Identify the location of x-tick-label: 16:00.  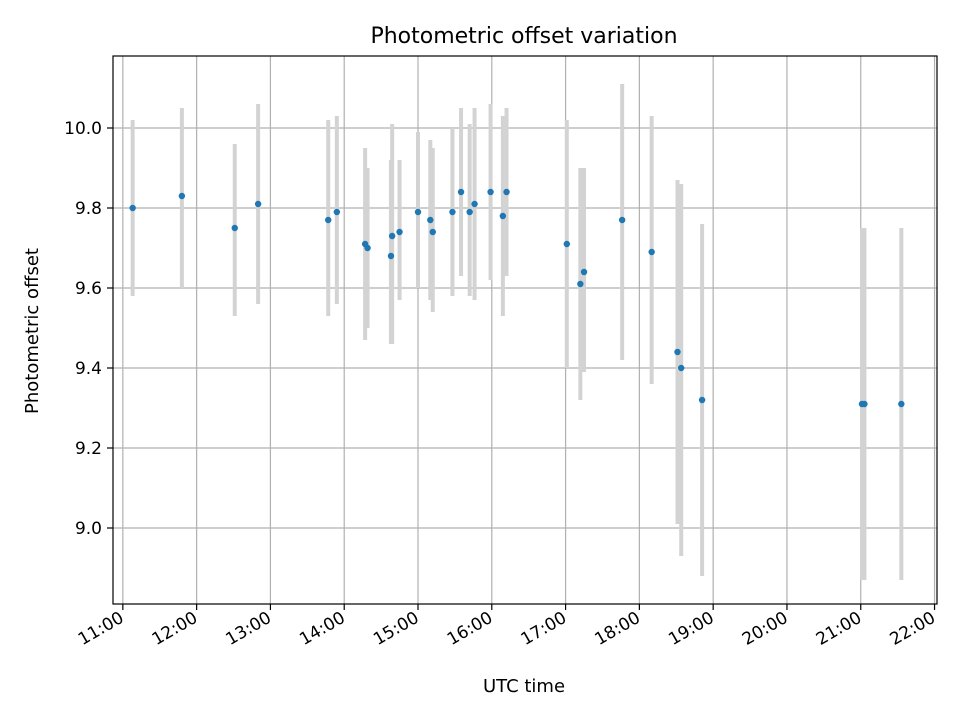
(470, 629).